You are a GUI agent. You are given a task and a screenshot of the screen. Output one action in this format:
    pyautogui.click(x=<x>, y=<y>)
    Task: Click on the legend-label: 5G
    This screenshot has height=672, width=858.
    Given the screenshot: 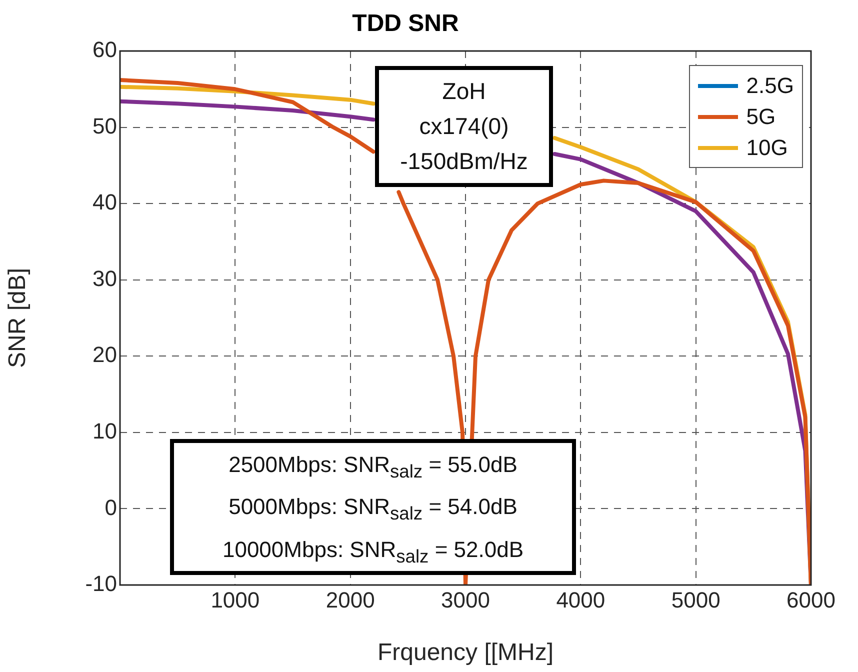 What is the action you would take?
    pyautogui.click(x=761, y=117)
    